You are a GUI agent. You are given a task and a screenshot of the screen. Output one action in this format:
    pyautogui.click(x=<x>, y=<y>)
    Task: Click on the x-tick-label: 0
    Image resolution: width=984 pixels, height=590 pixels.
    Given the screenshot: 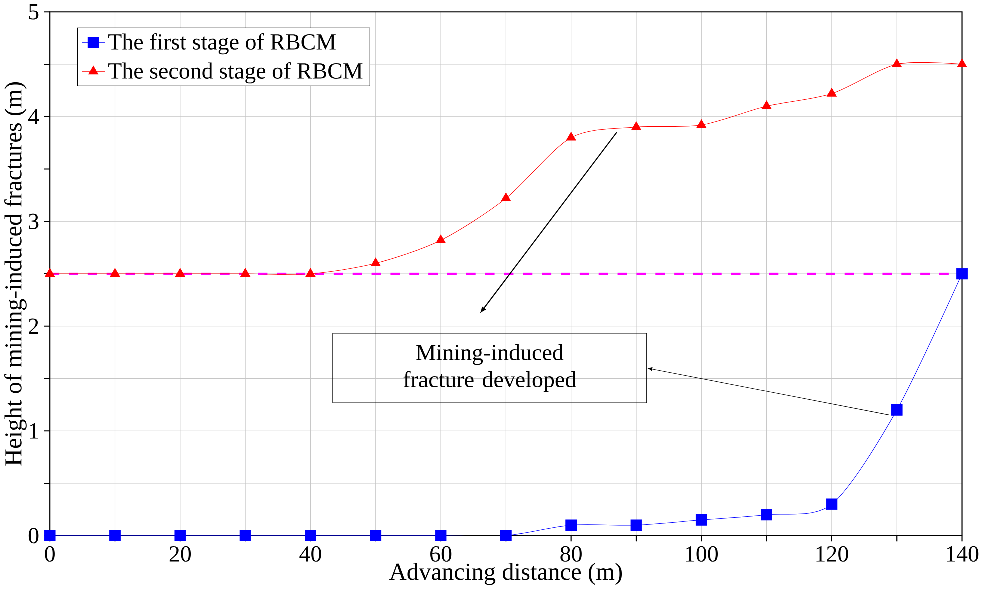 What is the action you would take?
    pyautogui.click(x=50, y=554)
    